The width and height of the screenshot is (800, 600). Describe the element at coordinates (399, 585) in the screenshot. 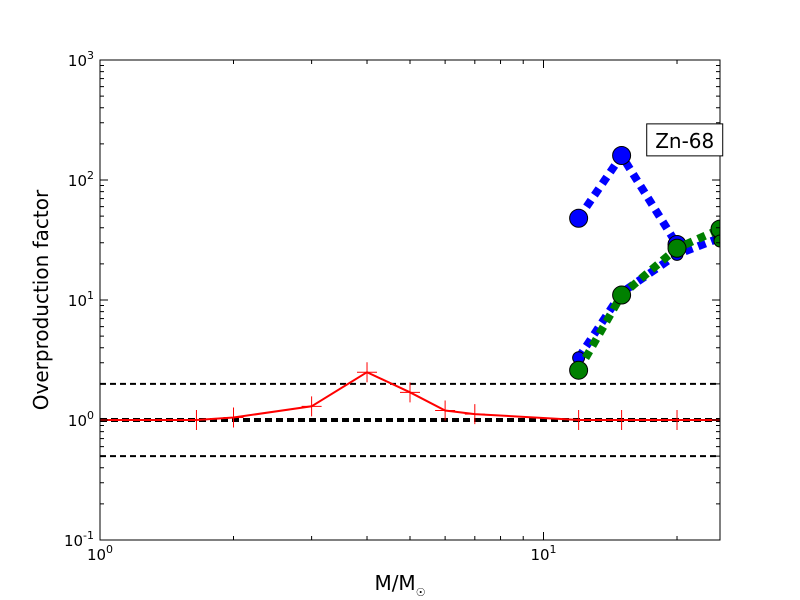

I see `x-axis-label: M/M☉` at that location.